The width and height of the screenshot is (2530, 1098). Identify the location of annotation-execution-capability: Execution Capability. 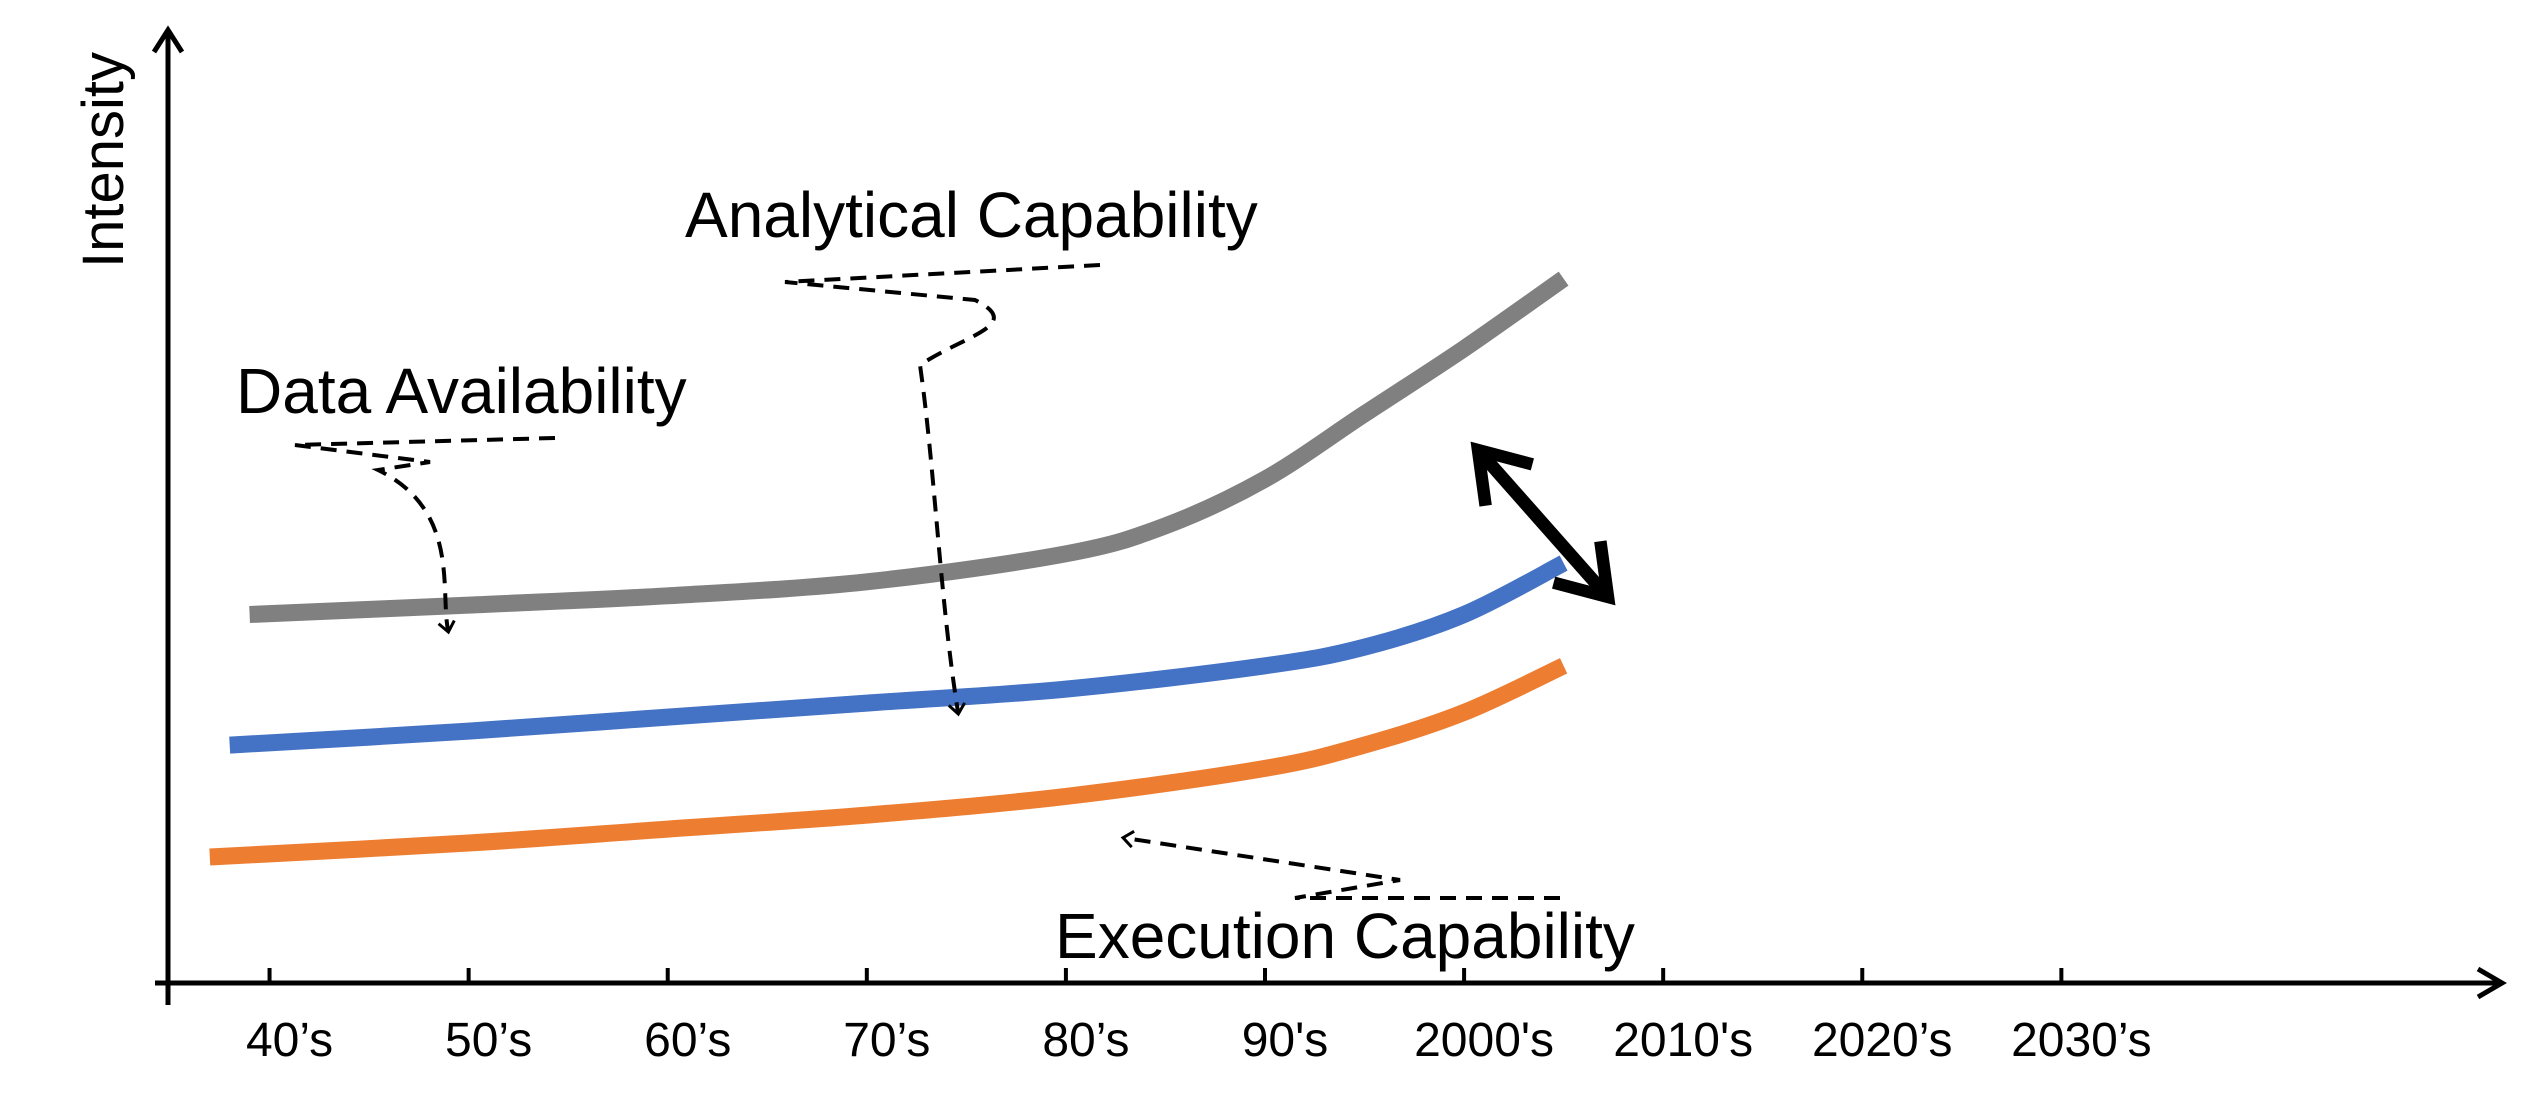
(1345, 936).